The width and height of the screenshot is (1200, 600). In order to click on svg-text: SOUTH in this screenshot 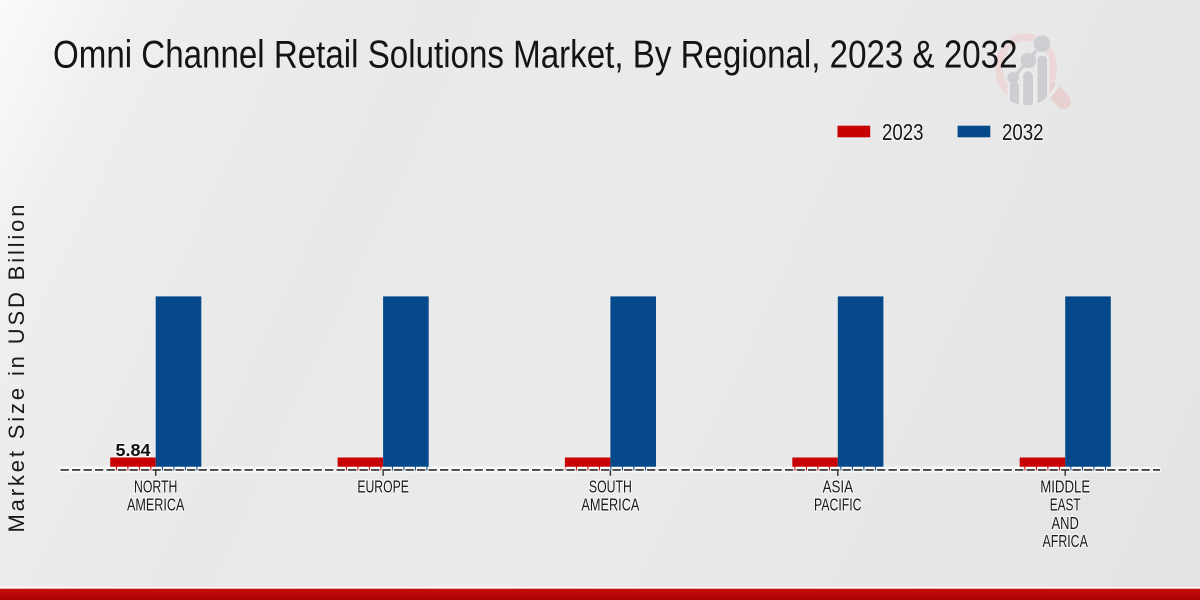, I will do `click(610, 487)`.